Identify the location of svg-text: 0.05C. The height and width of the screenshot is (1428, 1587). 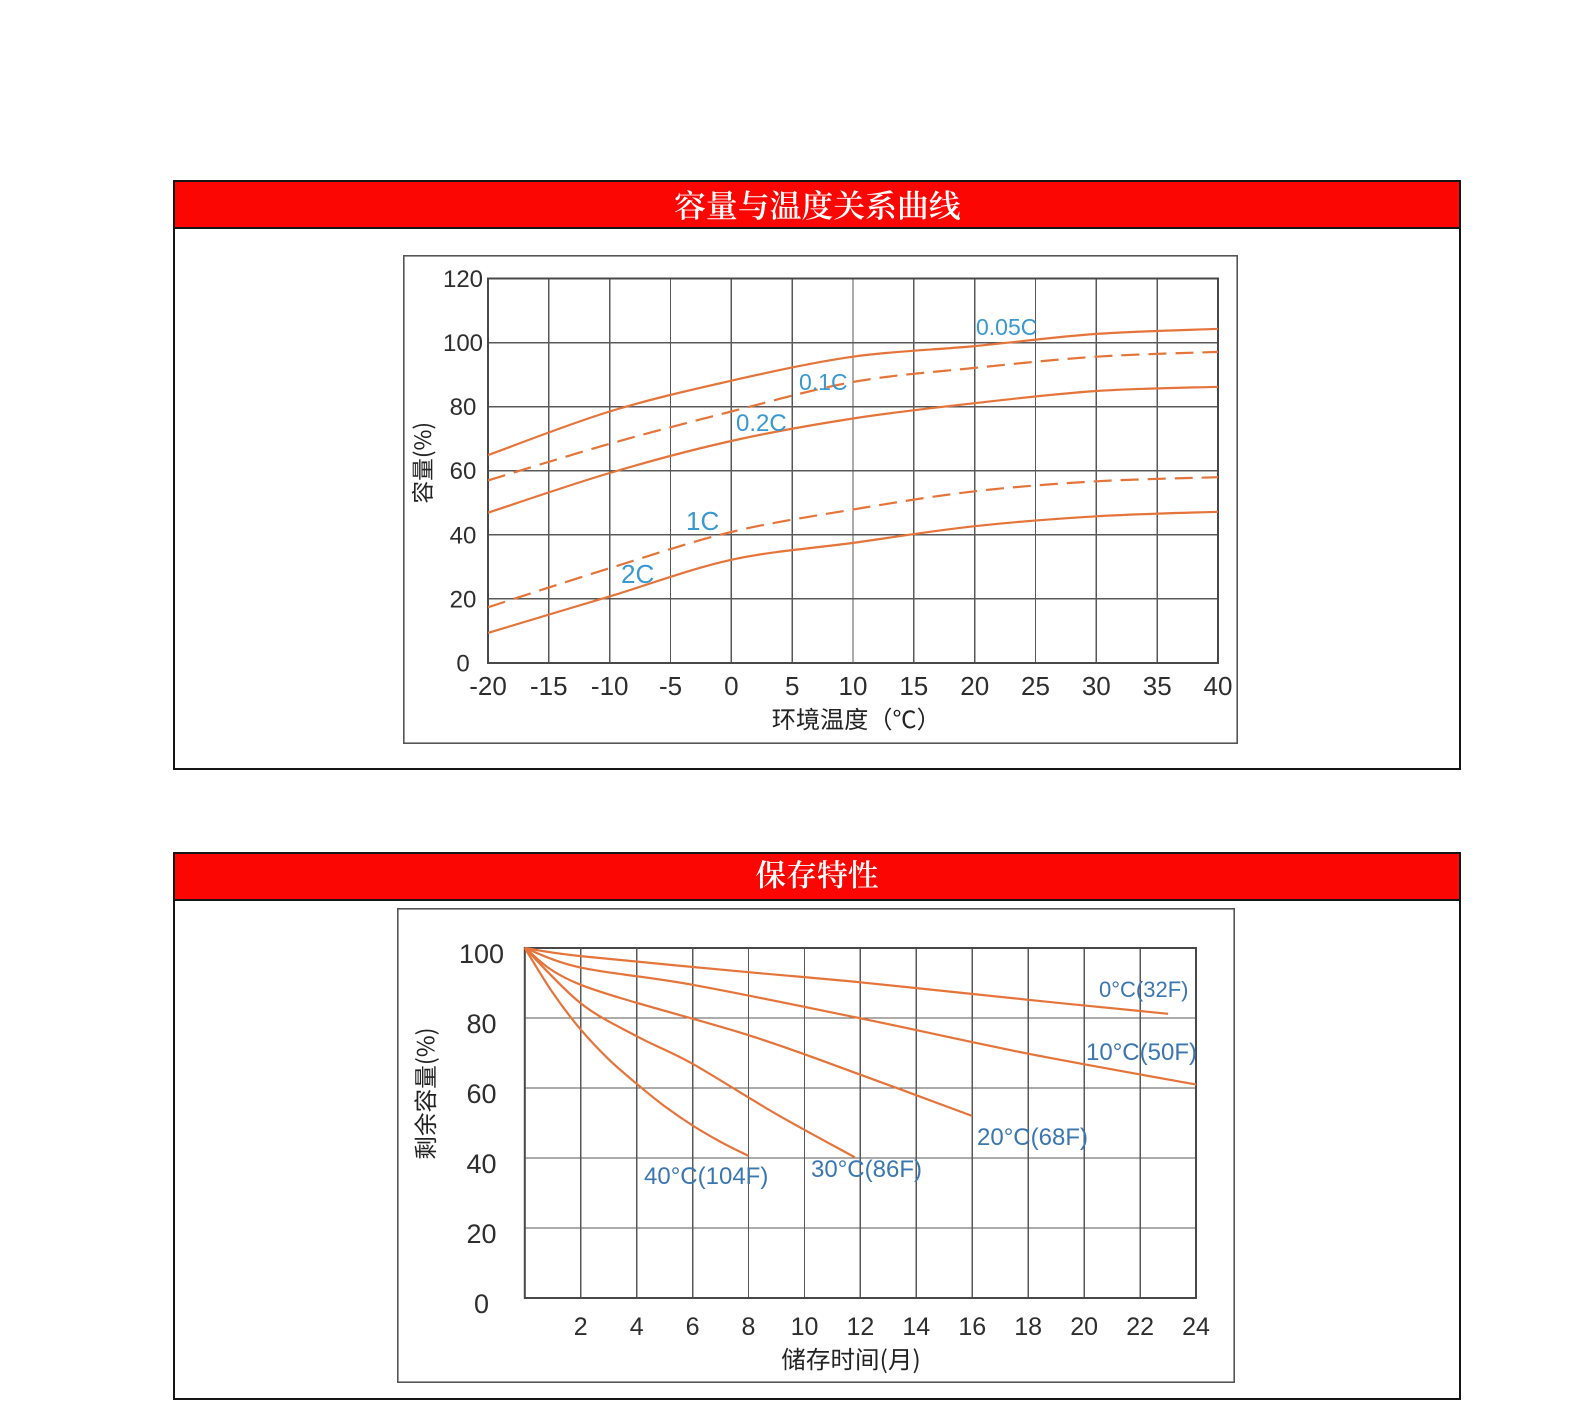
(1006, 327).